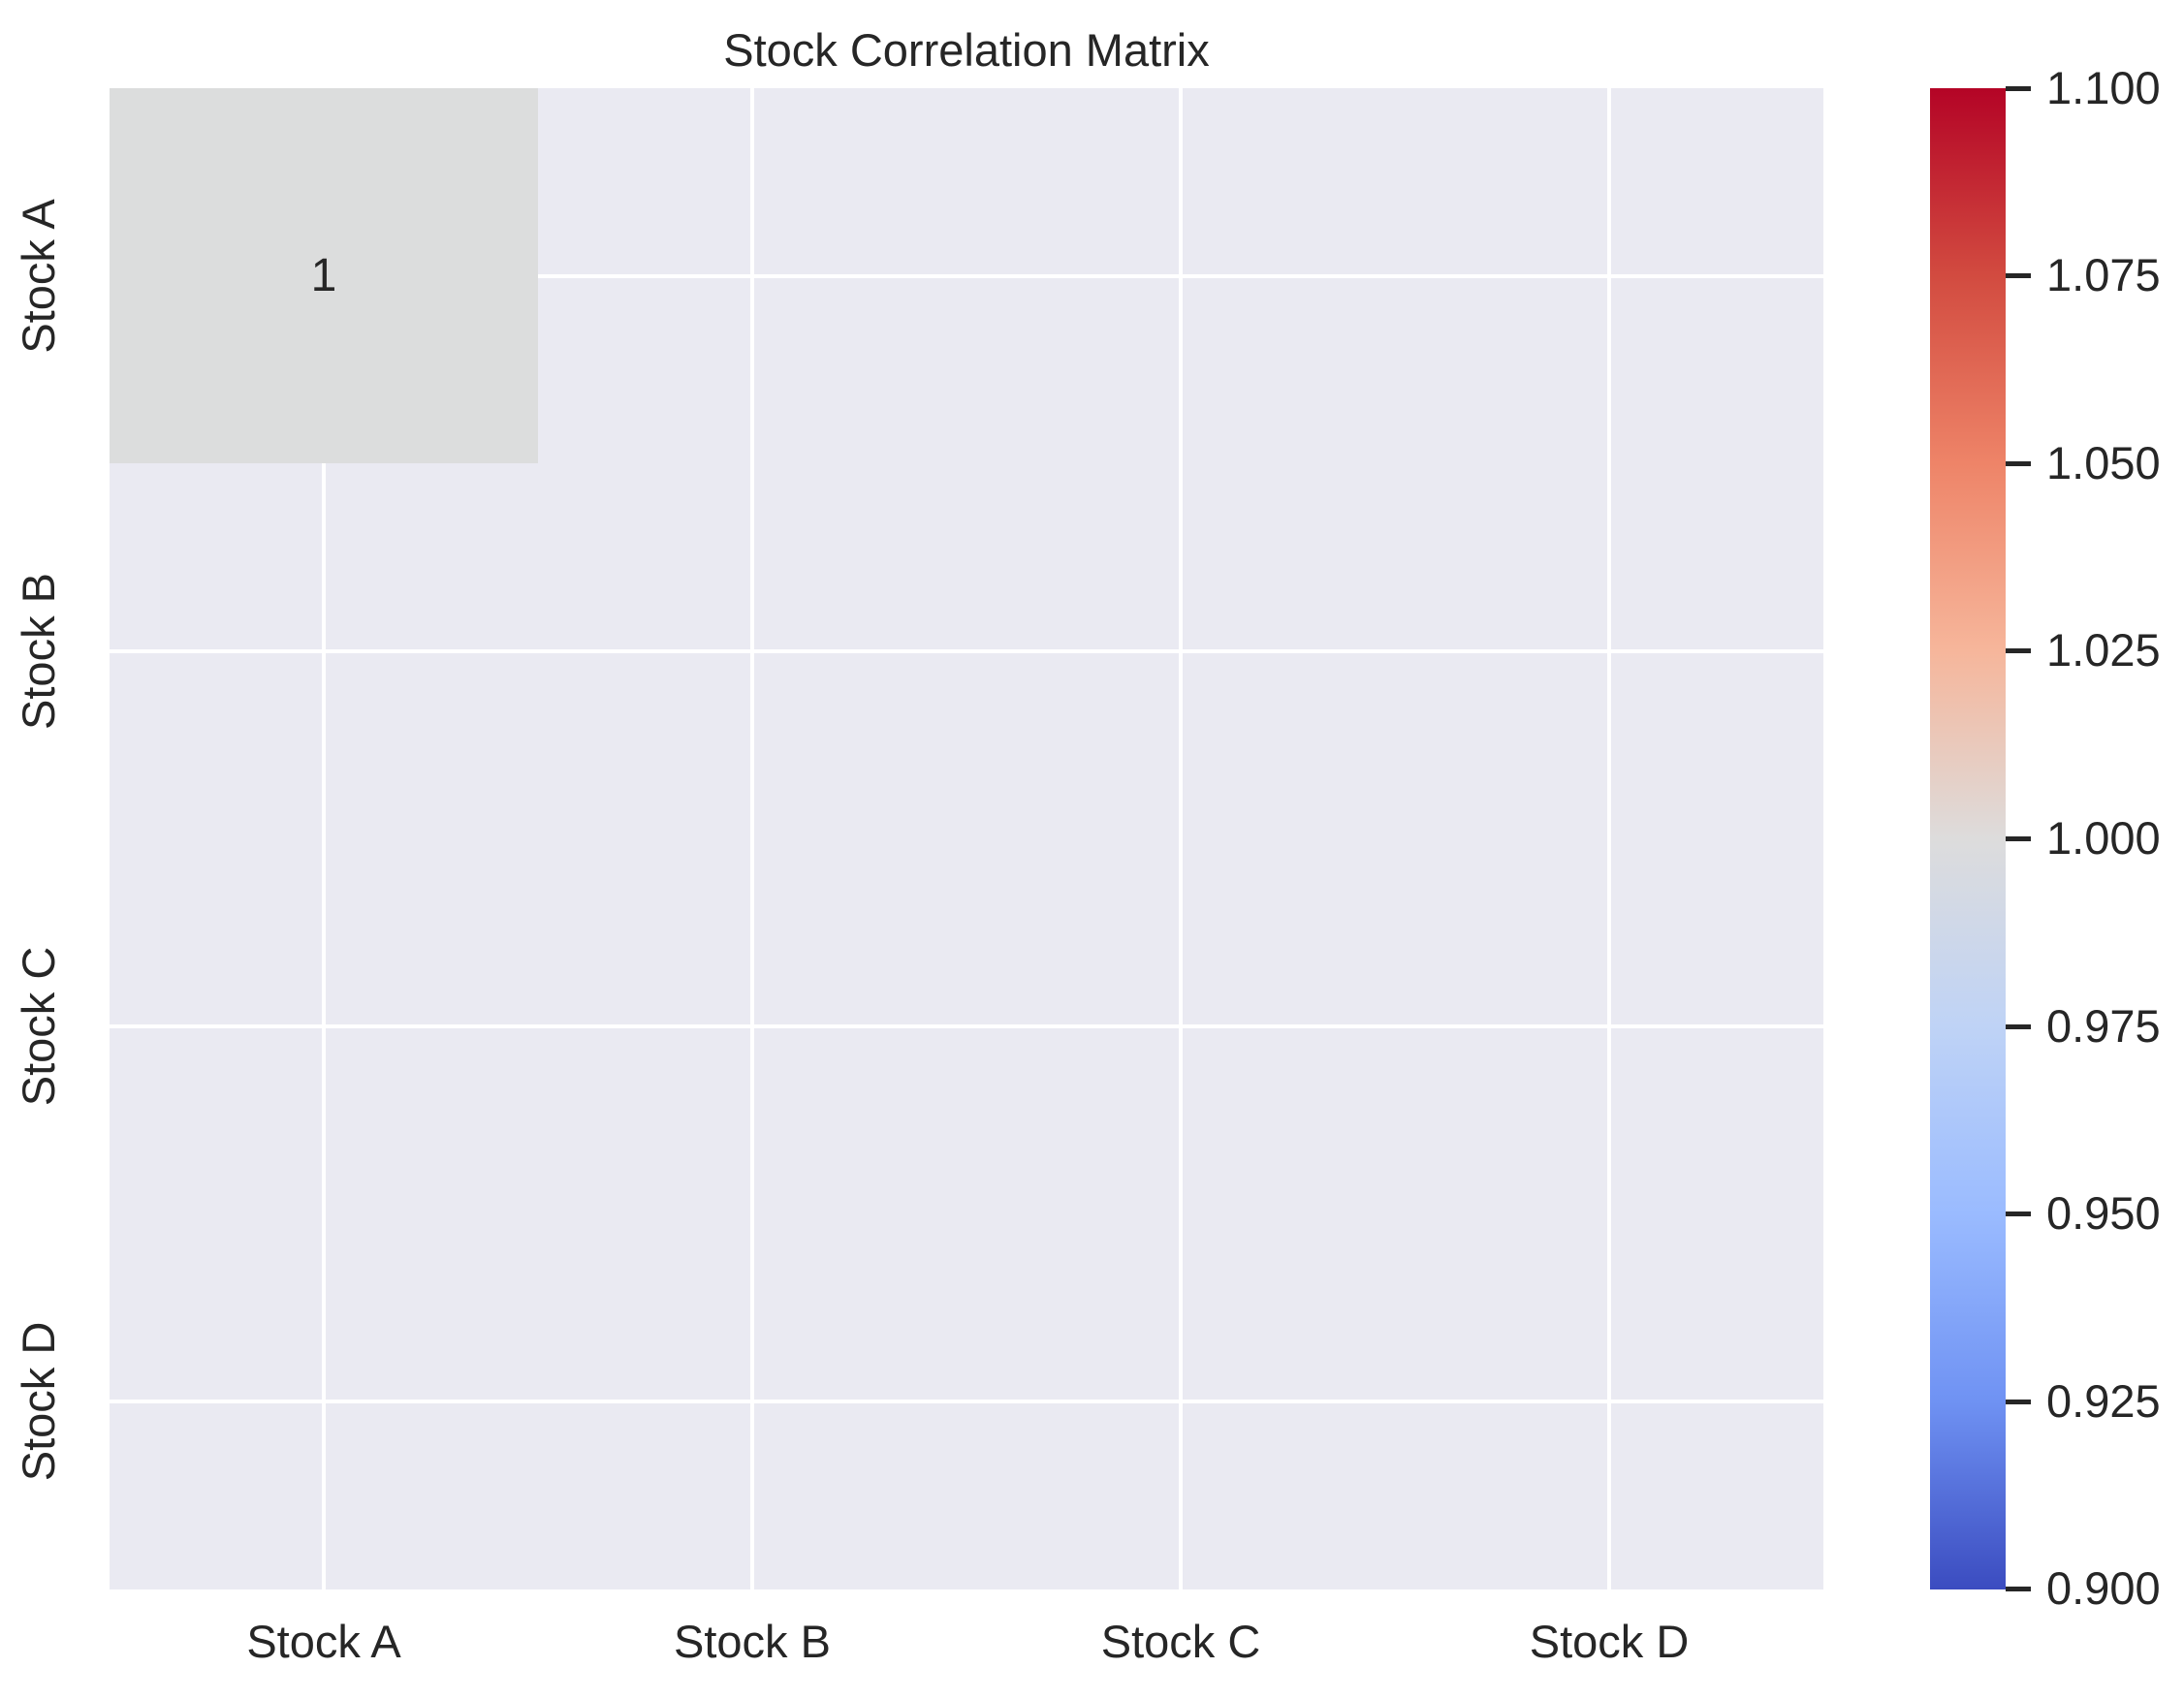  What do you see at coordinates (966, 1401) in the screenshot?
I see `gridline-y-stock-d` at bounding box center [966, 1401].